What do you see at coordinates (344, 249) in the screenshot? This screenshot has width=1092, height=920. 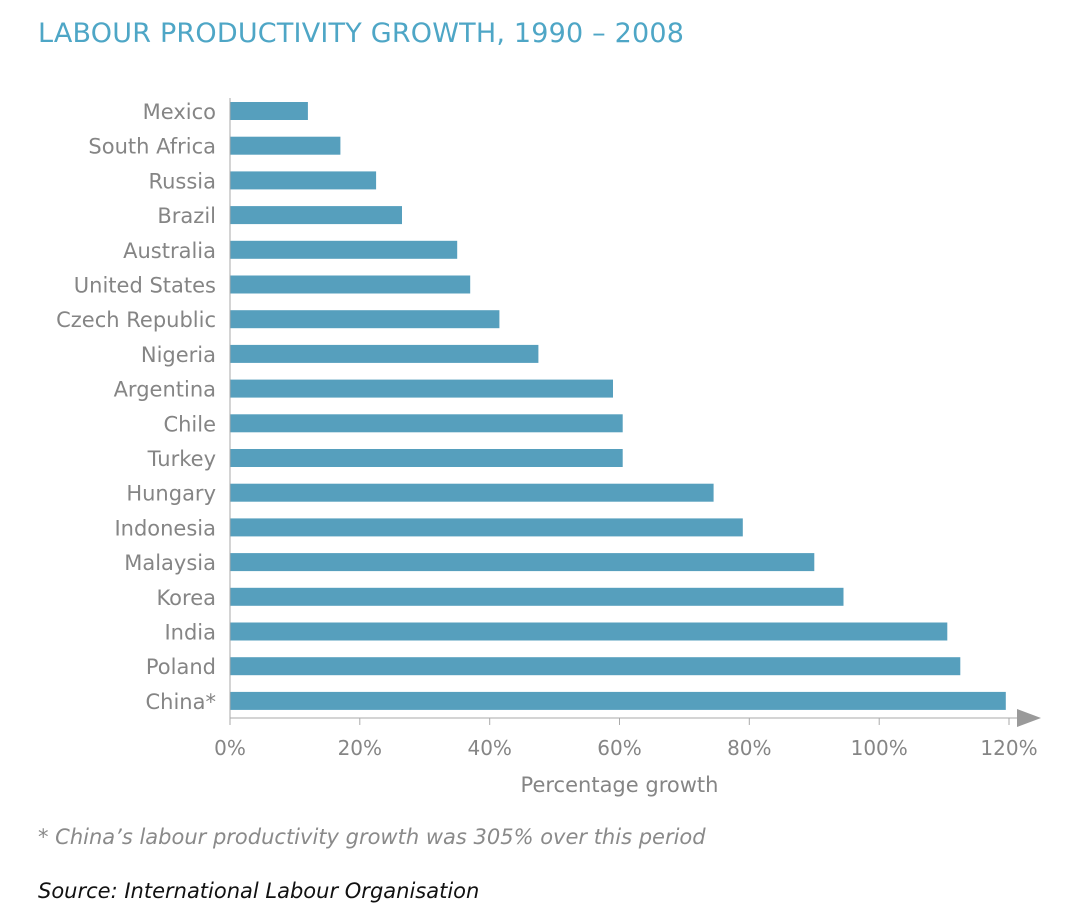 I see `bar-australia` at bounding box center [344, 249].